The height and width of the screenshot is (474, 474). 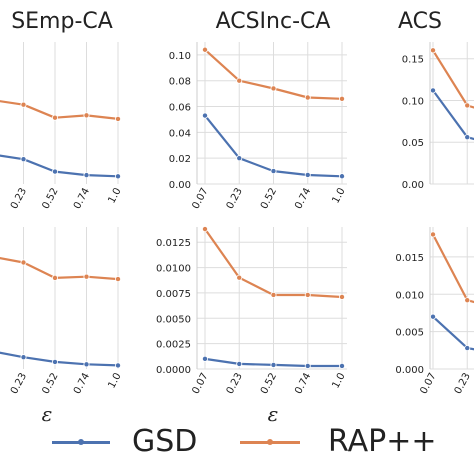 What do you see at coordinates (173, 269) in the screenshot?
I see `y-tick-label: 0.0100` at bounding box center [173, 269].